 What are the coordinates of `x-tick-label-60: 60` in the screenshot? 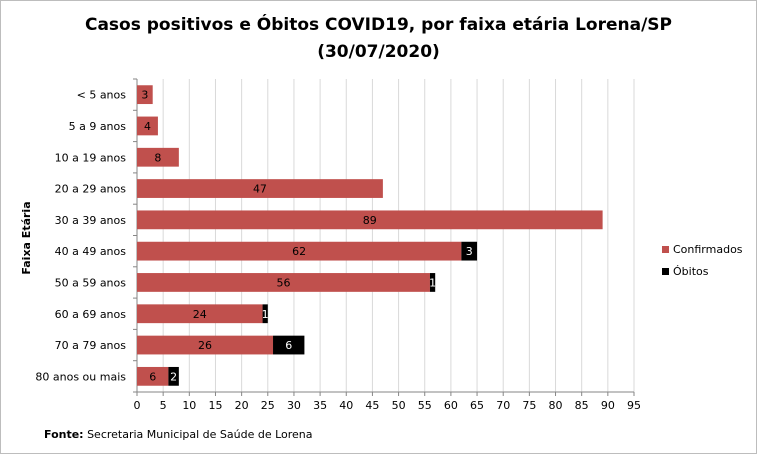 It's located at (451, 405).